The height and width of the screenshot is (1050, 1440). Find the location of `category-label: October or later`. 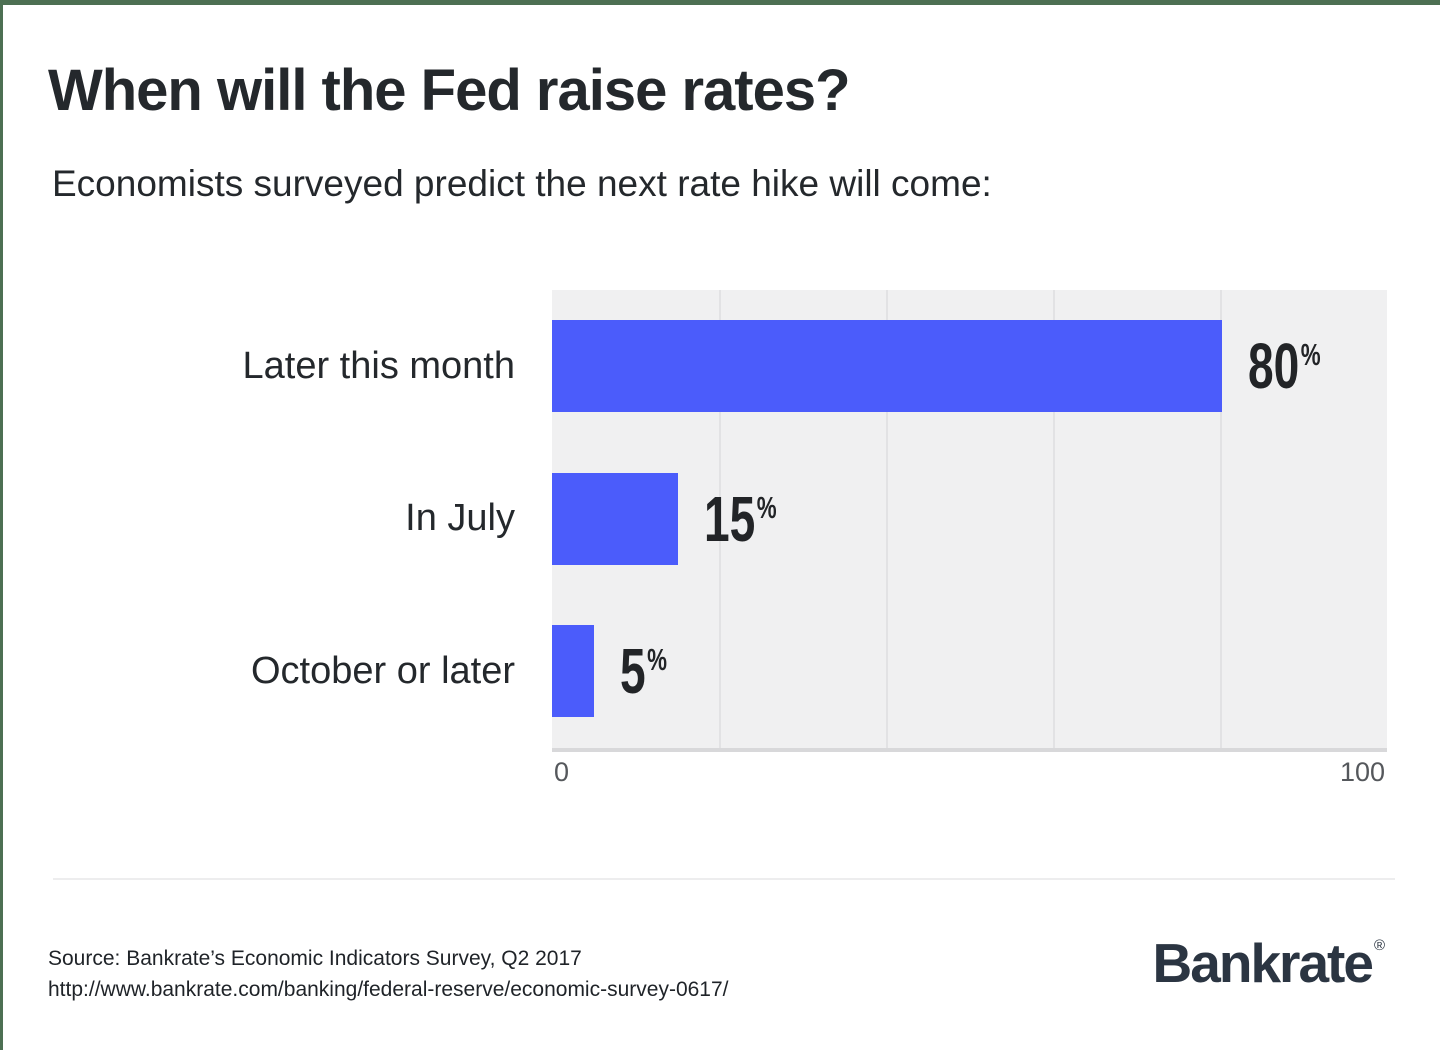

category-label: October or later is located at coordinates (383, 670).